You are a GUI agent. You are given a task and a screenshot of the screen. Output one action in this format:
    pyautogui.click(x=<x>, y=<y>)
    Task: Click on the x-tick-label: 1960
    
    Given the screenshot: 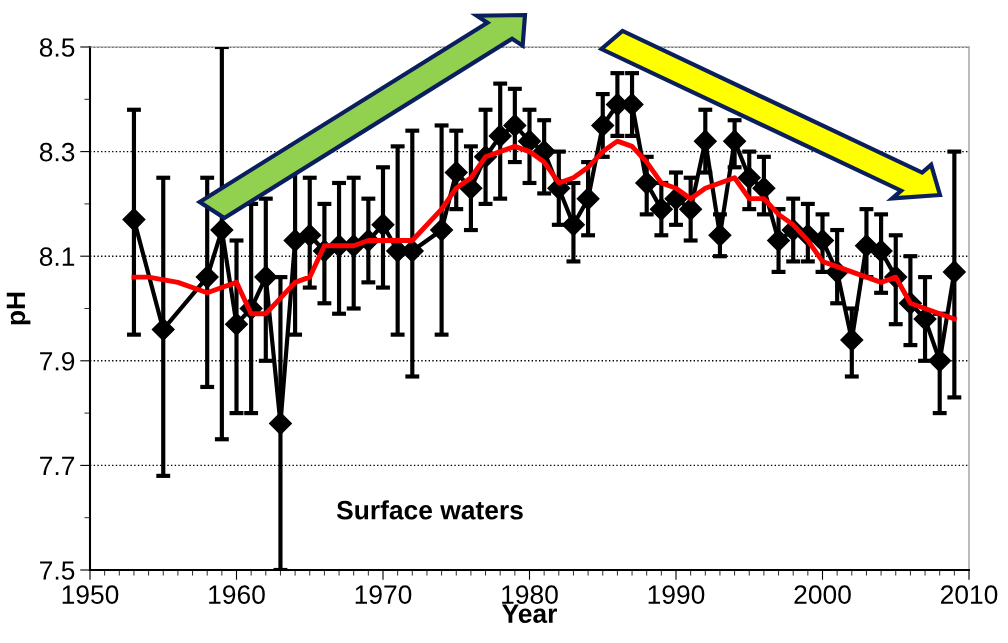 What is the action you would take?
    pyautogui.click(x=237, y=594)
    